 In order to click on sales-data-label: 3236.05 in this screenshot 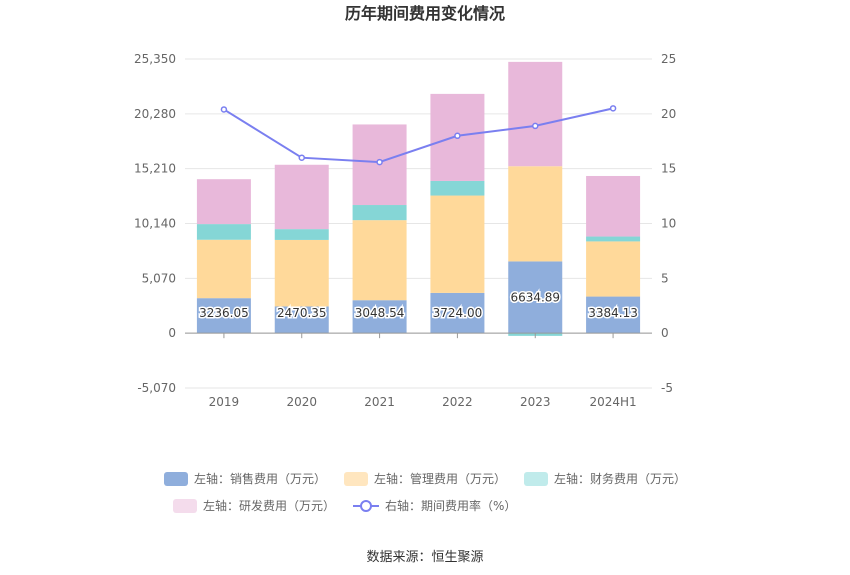, I will do `click(224, 313)`.